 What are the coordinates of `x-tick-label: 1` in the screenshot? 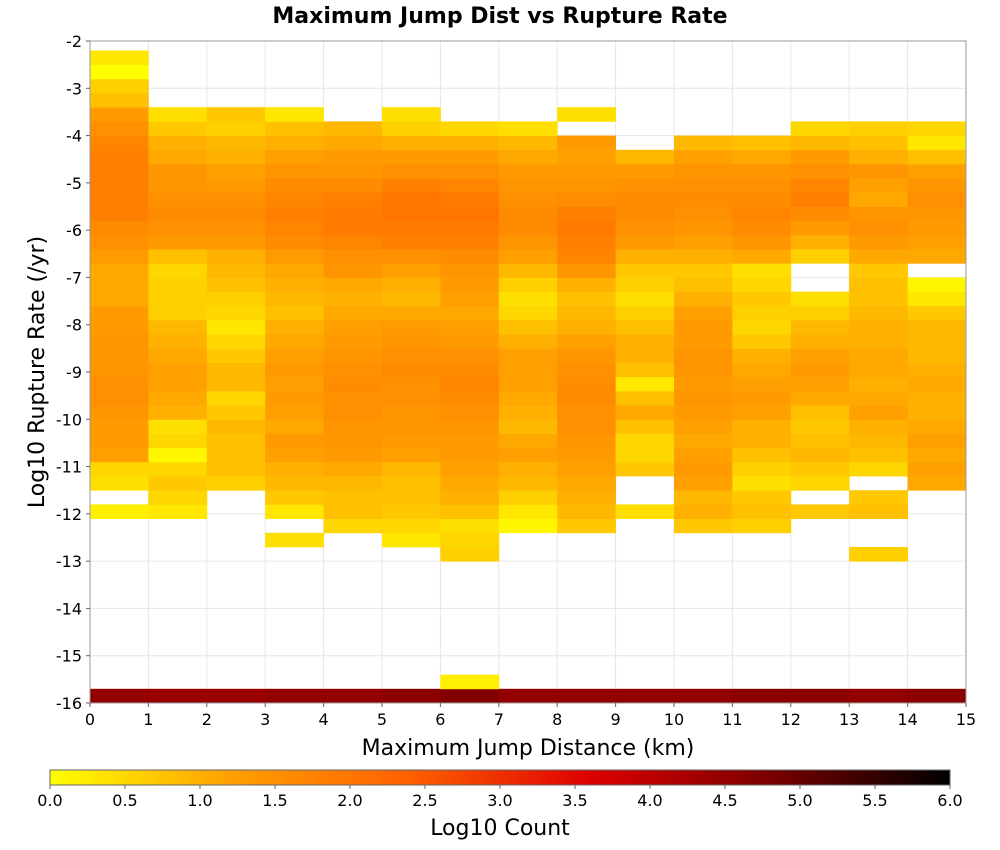 It's located at (148, 719).